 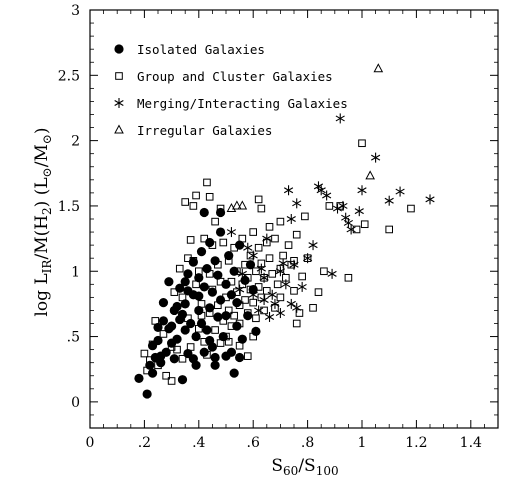 What do you see at coordinates (75, 142) in the screenshot?
I see `y-tick-label: 2` at bounding box center [75, 142].